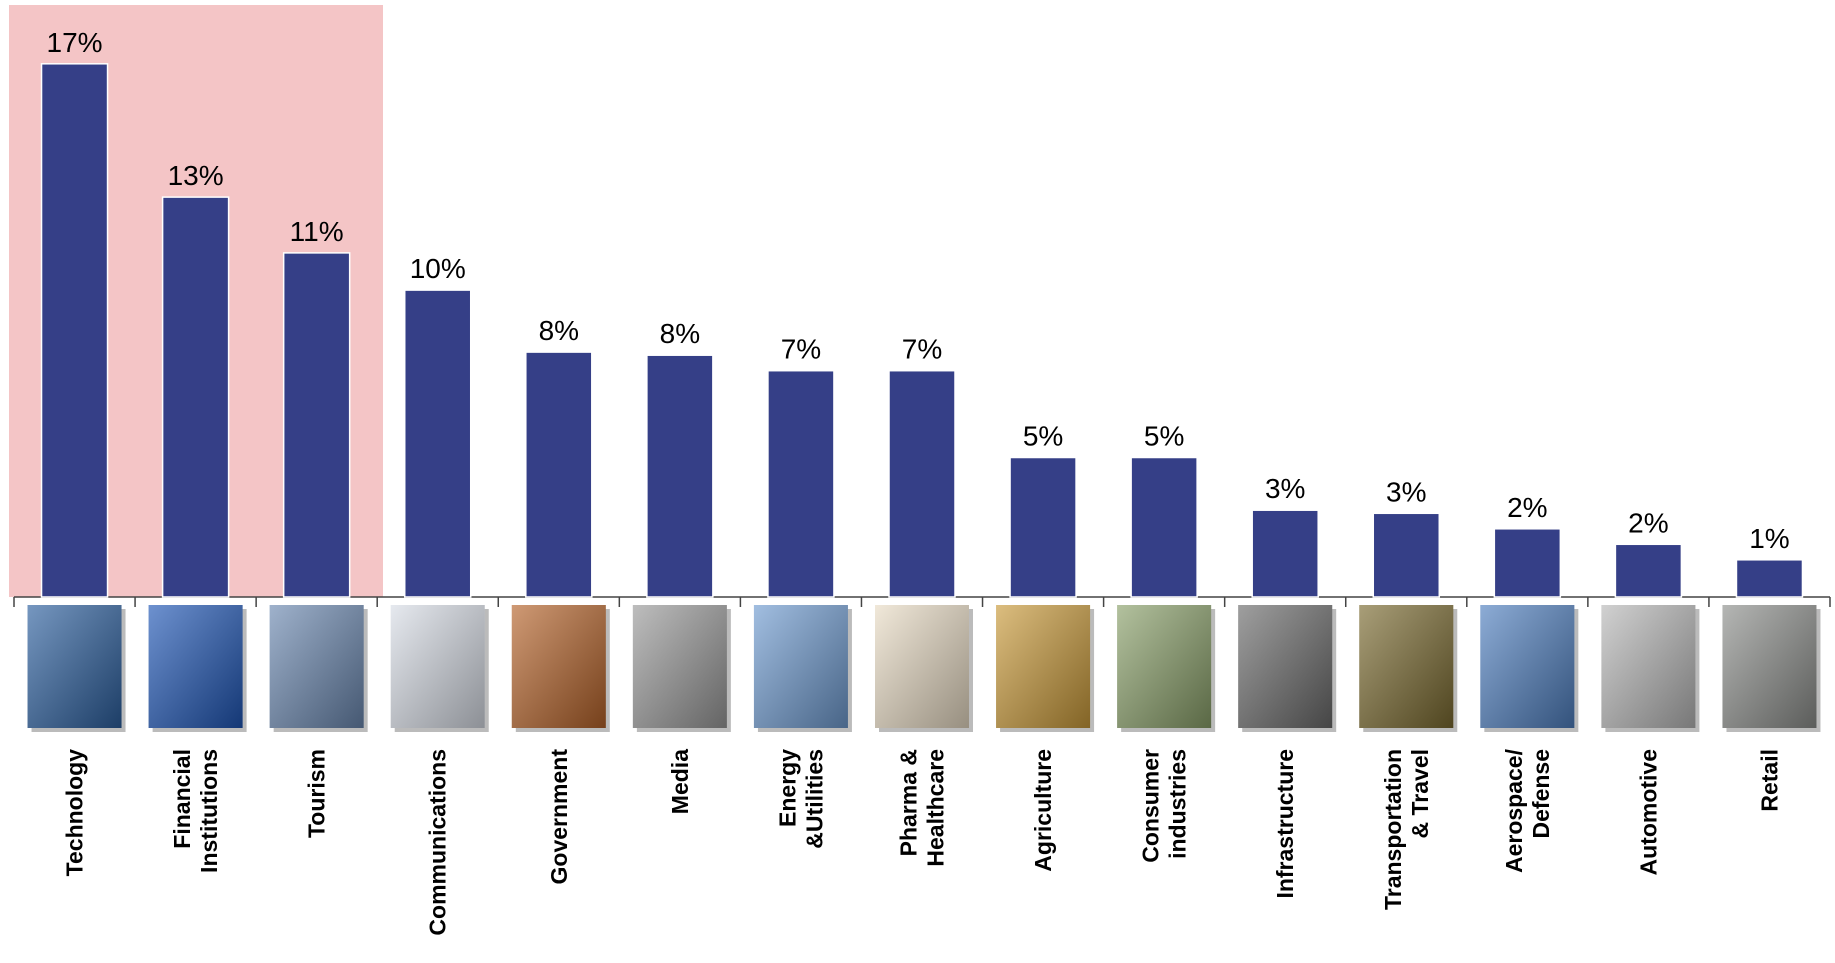 Image resolution: width=1835 pixels, height=963 pixels. What do you see at coordinates (1420, 794) in the screenshot?
I see `category-label-line: & Travel` at bounding box center [1420, 794].